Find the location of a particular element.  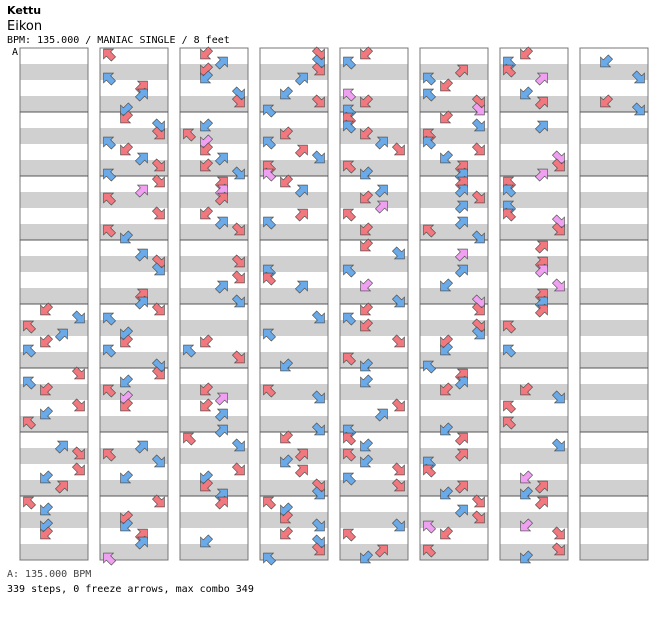

chart-author: Kettu is located at coordinates (24, 10).